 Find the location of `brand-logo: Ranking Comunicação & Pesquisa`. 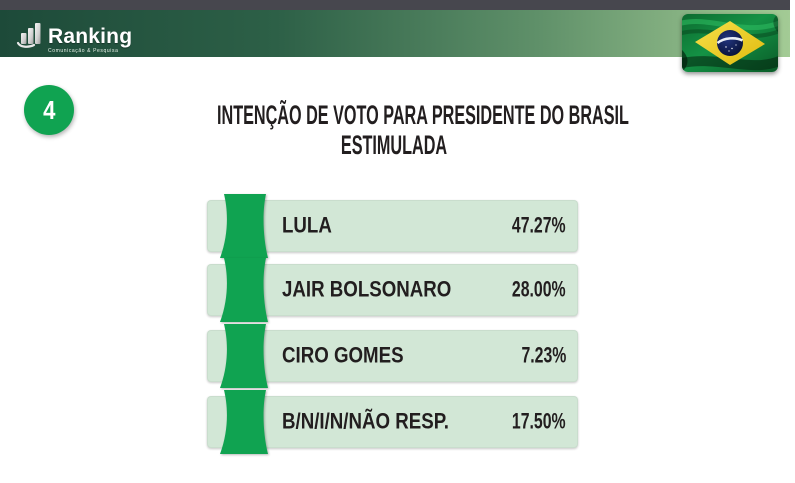

brand-logo: Ranking Comunicação & Pesquisa is located at coordinates (74, 37).